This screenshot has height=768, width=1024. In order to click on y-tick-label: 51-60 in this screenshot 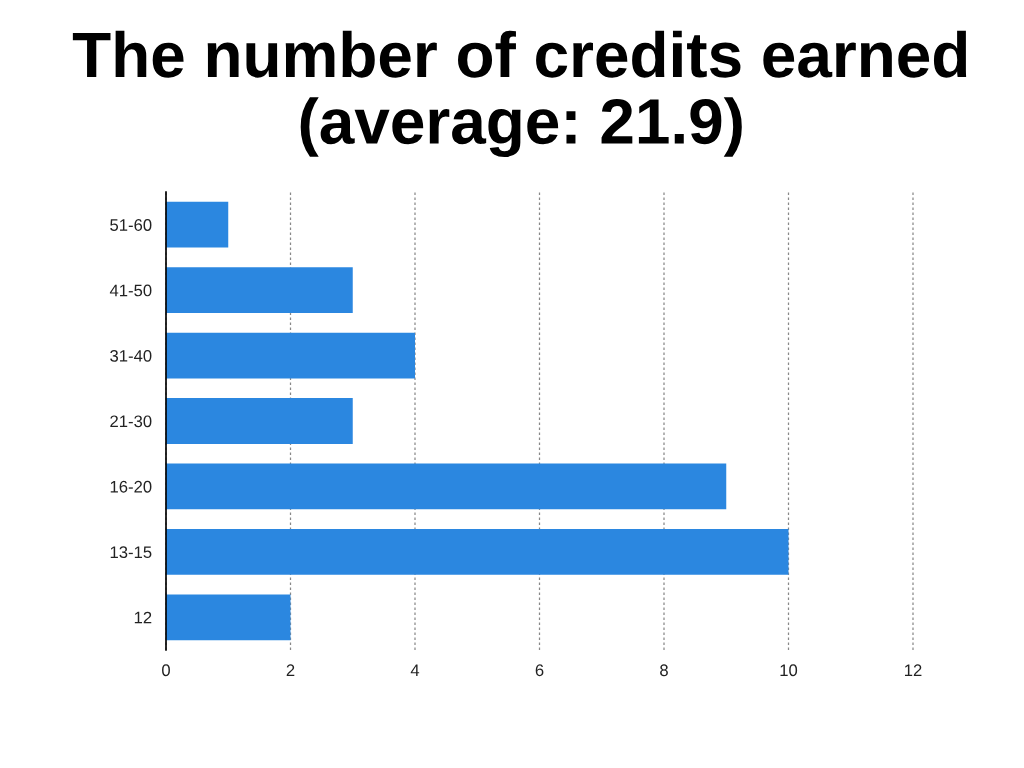, I will do `click(131, 225)`.